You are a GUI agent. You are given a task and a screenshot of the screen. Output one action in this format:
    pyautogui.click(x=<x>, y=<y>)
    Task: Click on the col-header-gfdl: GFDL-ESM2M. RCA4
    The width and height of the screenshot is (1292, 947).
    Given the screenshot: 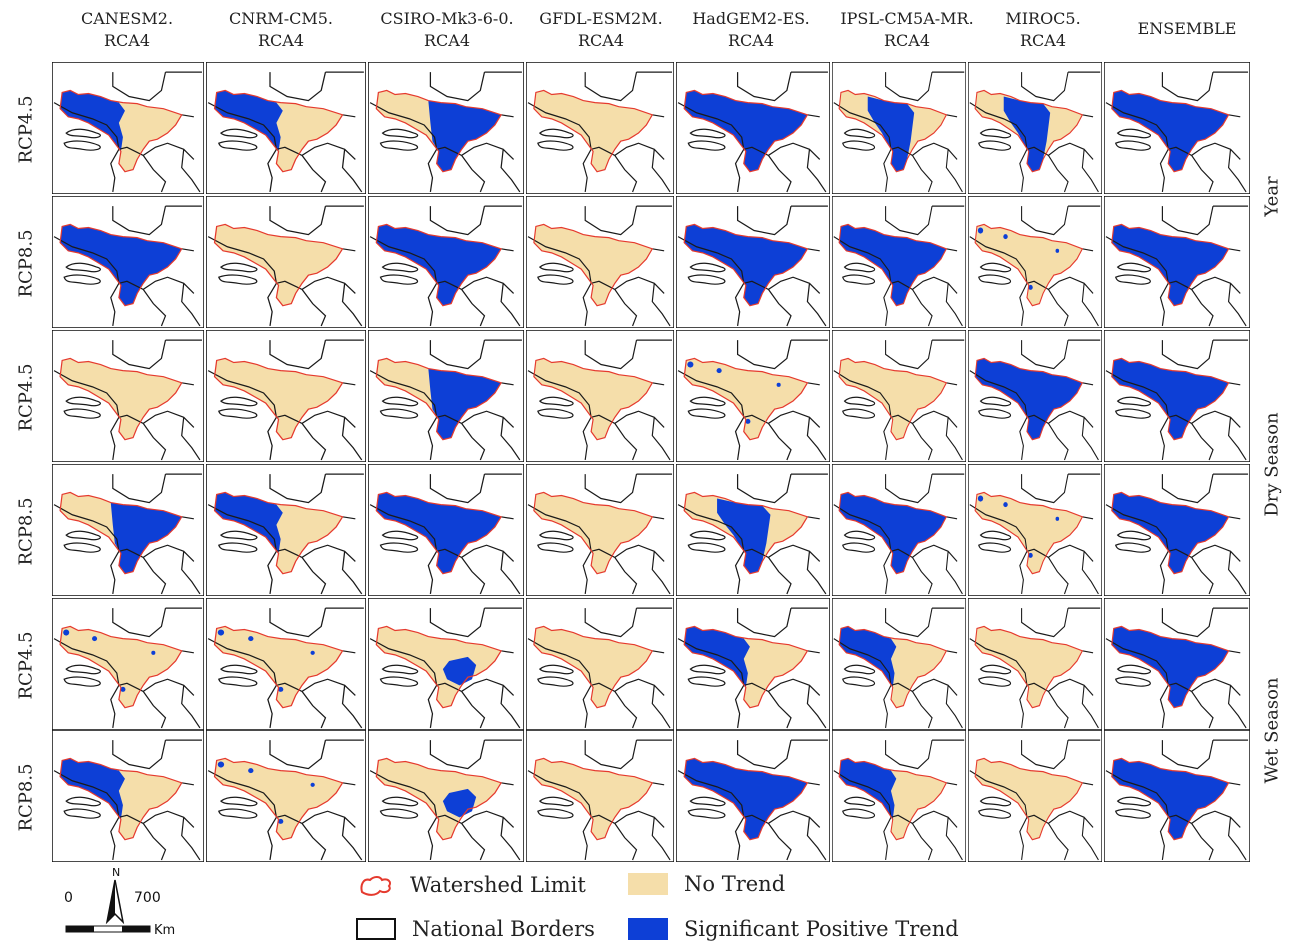 What is the action you would take?
    pyautogui.click(x=601, y=29)
    